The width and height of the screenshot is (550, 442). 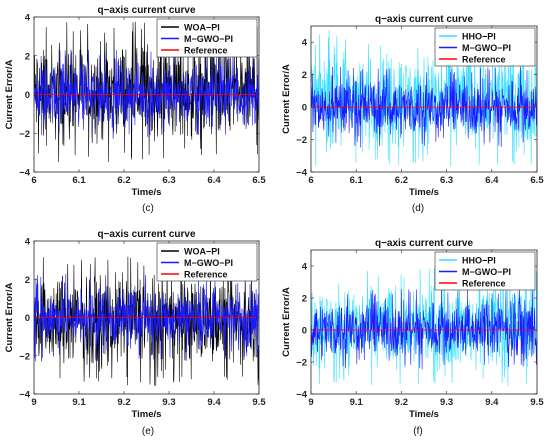 I want to click on panel-label: (f), so click(x=417, y=431).